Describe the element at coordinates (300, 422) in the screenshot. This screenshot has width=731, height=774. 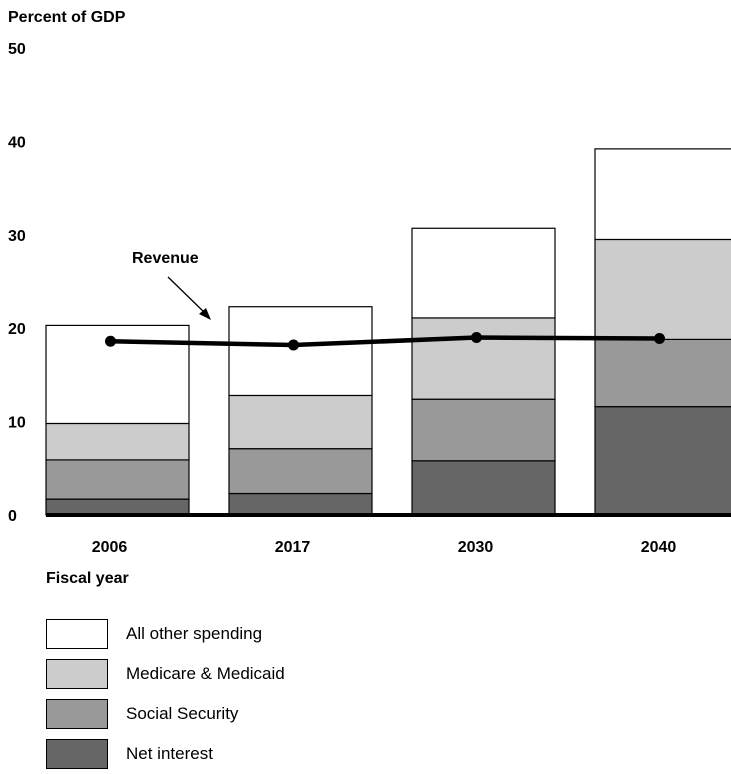
I see `bar-medicare-medicaid-2017` at that location.